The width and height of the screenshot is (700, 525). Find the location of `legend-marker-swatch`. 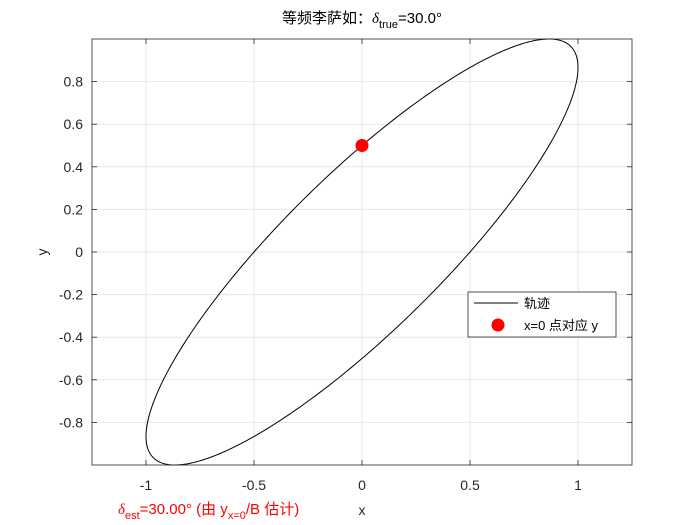

legend-marker-swatch is located at coordinates (498, 325).